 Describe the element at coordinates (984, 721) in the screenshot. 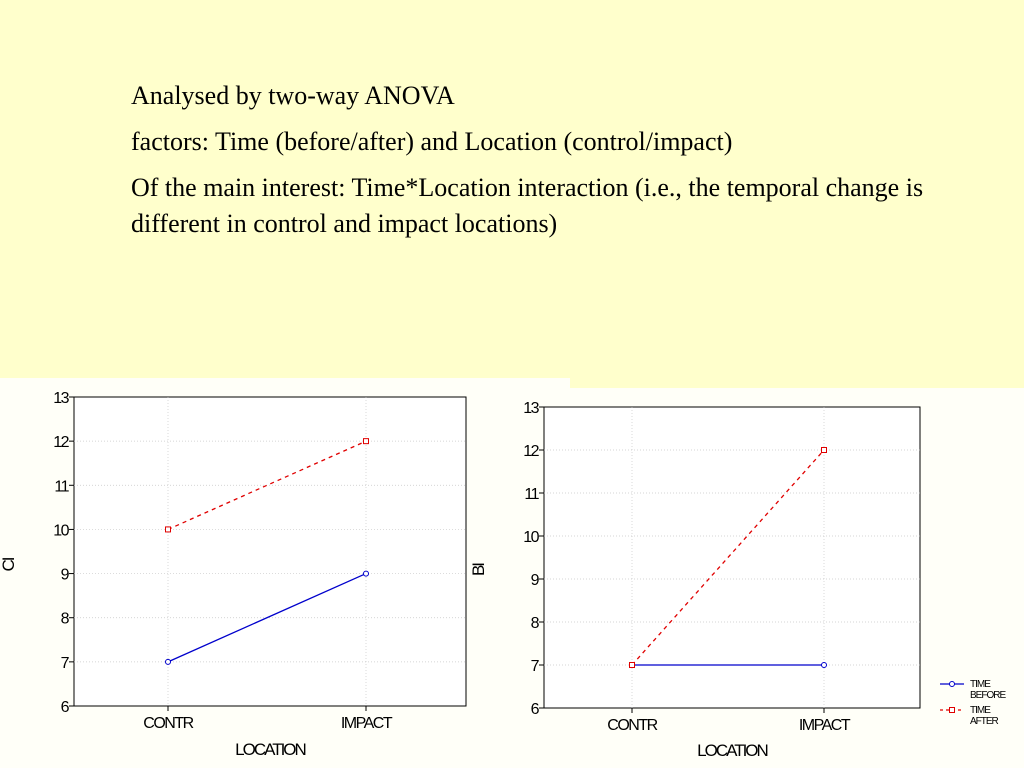

I see `legend-label-2-b: AFTER` at that location.